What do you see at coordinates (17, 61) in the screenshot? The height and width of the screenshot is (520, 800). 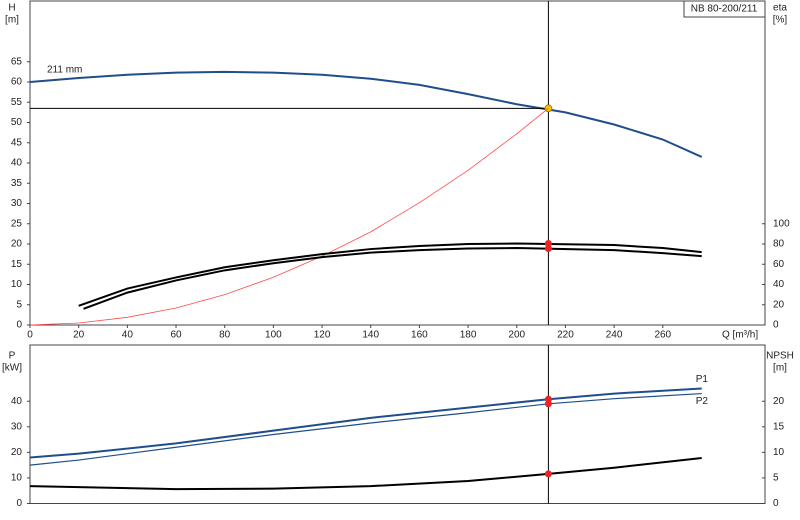 I see `y-tick-label: 65` at bounding box center [17, 61].